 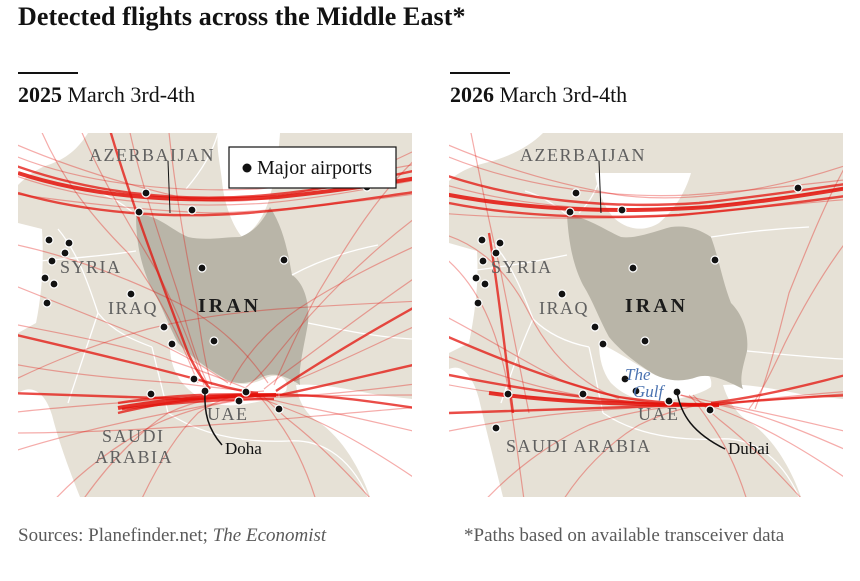 I want to click on black-sea, so click(x=496, y=157).